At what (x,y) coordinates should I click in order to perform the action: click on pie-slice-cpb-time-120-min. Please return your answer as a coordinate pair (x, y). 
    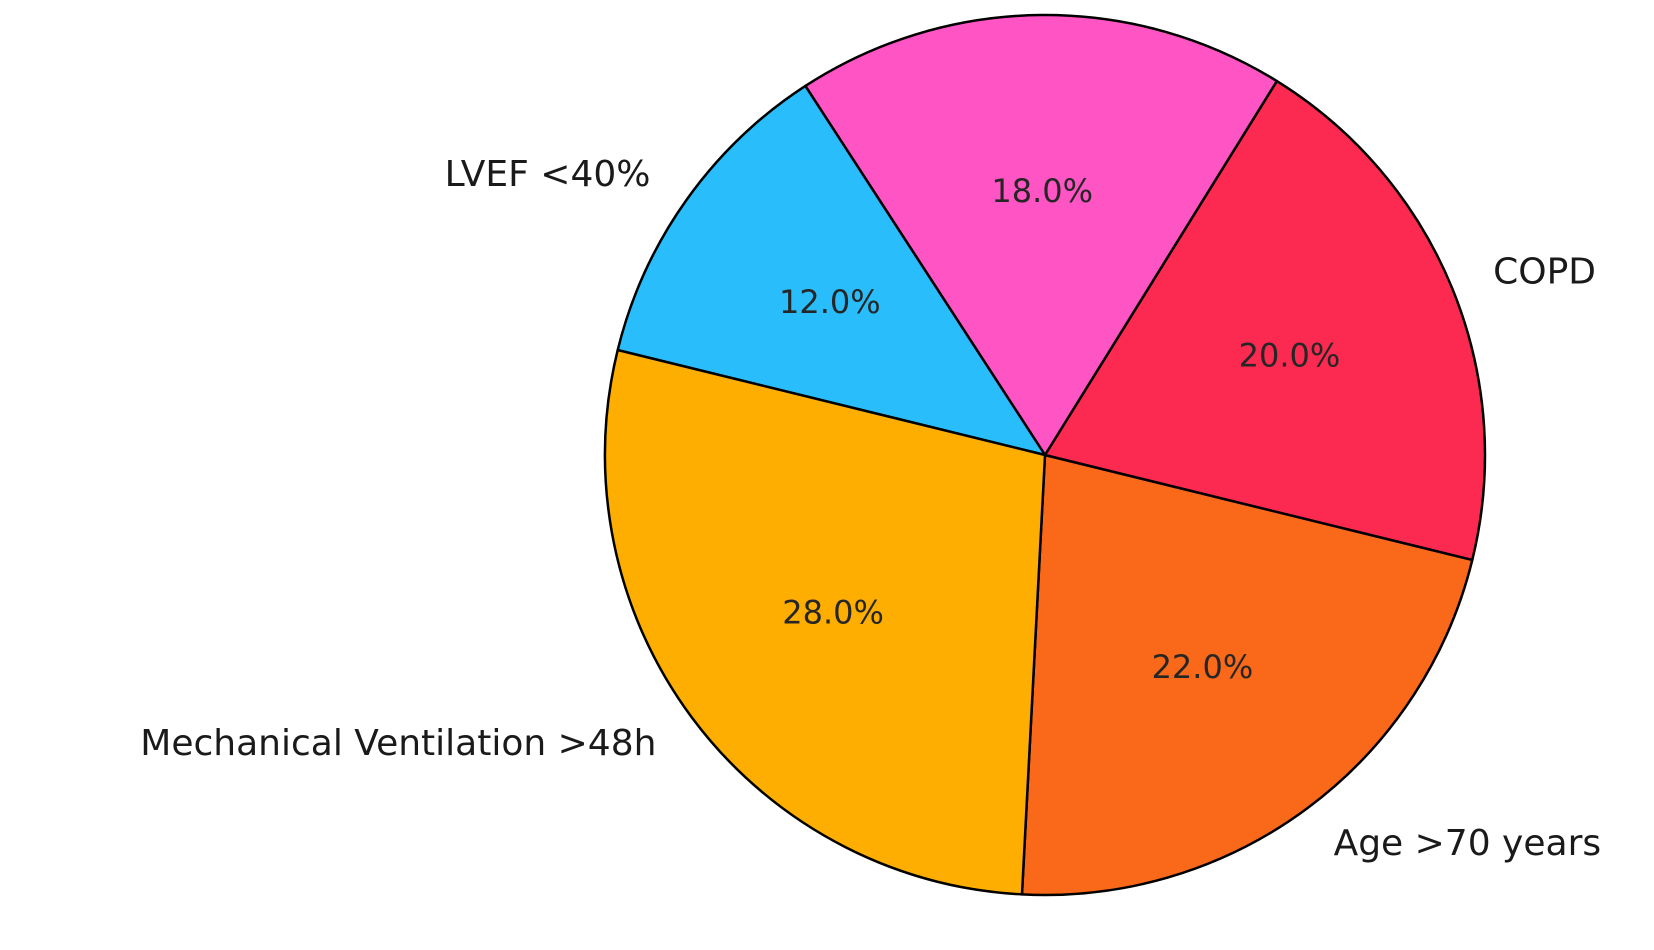
    Looking at the image, I should click on (1041, 235).